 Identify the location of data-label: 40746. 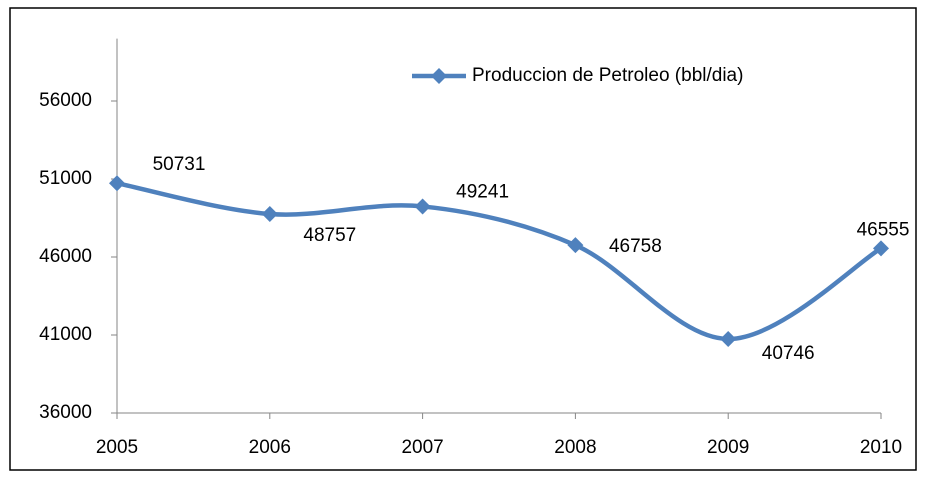
(788, 353).